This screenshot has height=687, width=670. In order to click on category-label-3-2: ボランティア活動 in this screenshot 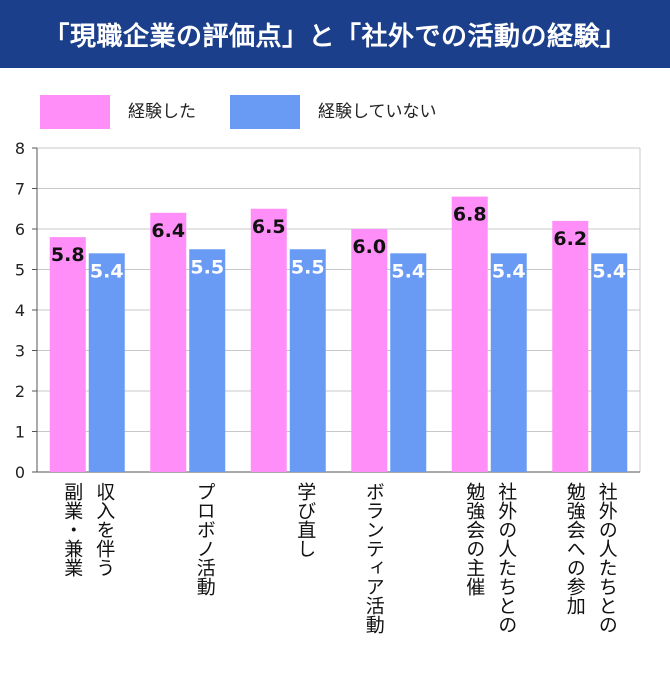, I will do `click(373, 558)`.